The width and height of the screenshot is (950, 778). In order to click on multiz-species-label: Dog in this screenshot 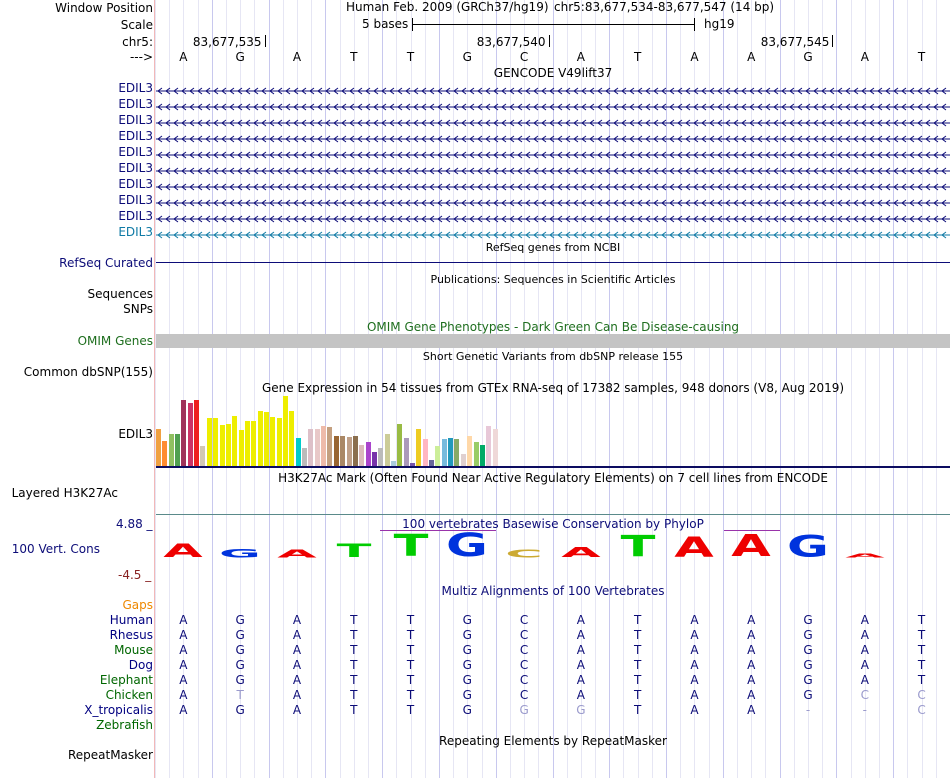, I will do `click(140, 665)`.